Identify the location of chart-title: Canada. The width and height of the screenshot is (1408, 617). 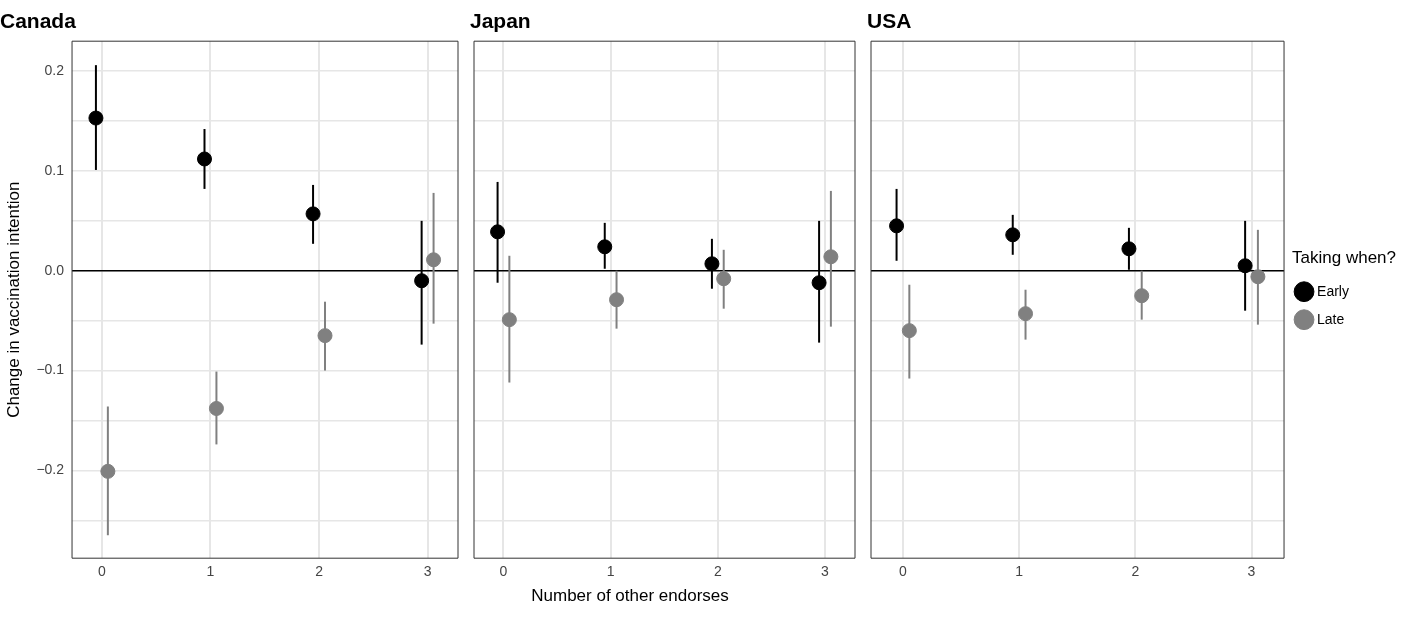
(38, 21).